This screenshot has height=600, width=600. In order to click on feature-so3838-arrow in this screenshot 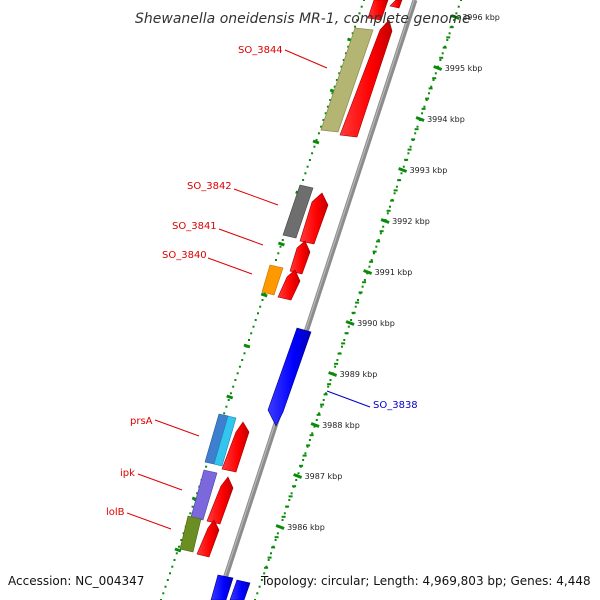, I will do `click(289, 377)`.